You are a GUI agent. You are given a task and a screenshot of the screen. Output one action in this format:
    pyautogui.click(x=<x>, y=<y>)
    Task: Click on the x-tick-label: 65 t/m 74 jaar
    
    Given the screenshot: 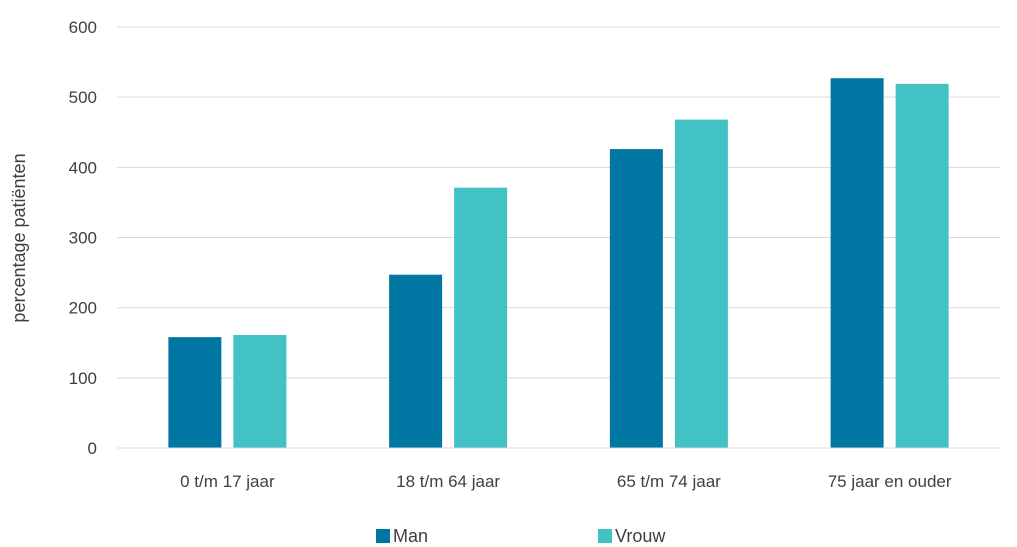 What is the action you would take?
    pyautogui.click(x=669, y=481)
    